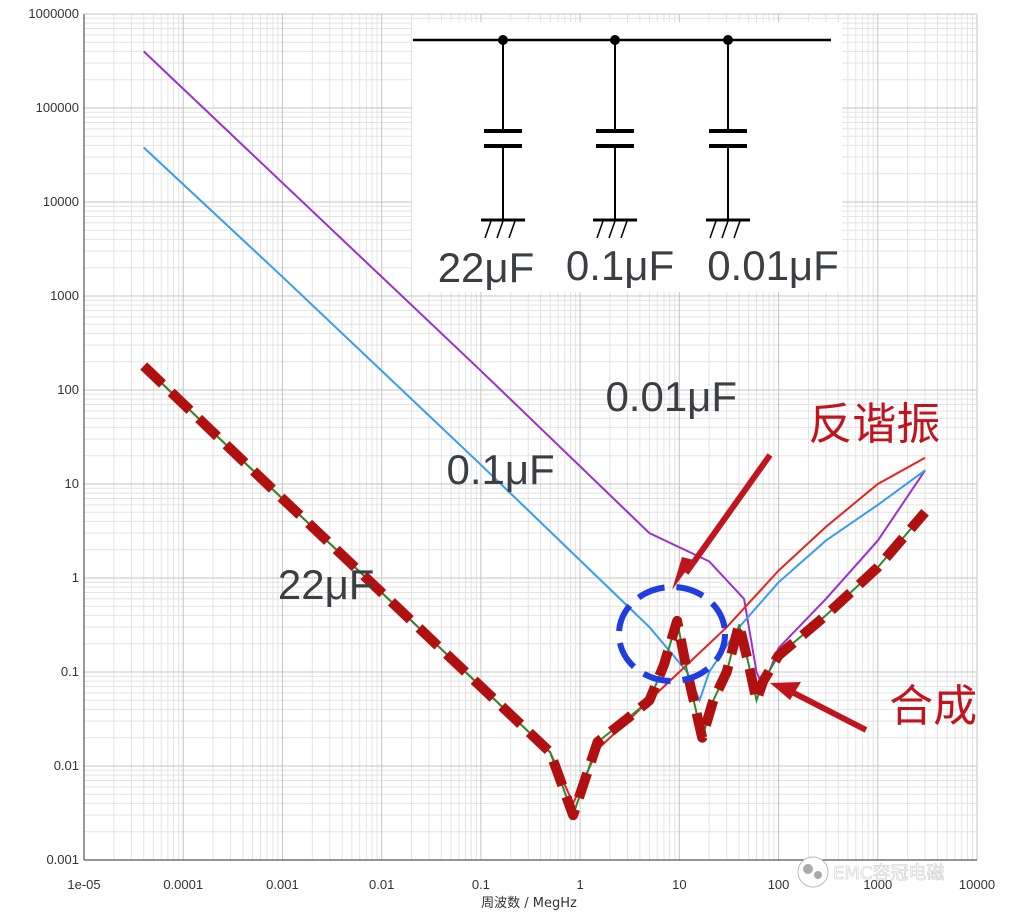  Describe the element at coordinates (61, 201) in the screenshot. I see `y-tick-label: 10000` at that location.